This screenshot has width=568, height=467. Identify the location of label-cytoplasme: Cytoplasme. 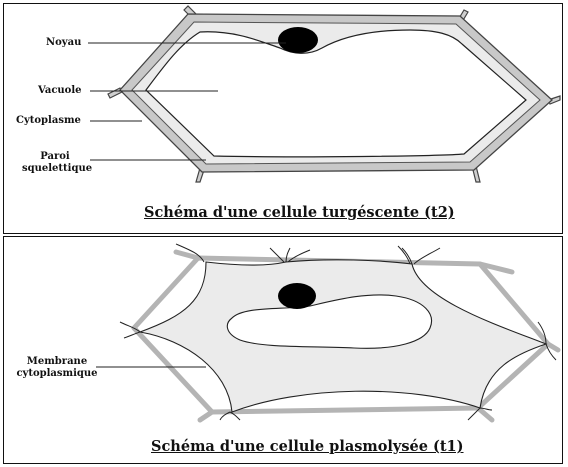
(48, 120).